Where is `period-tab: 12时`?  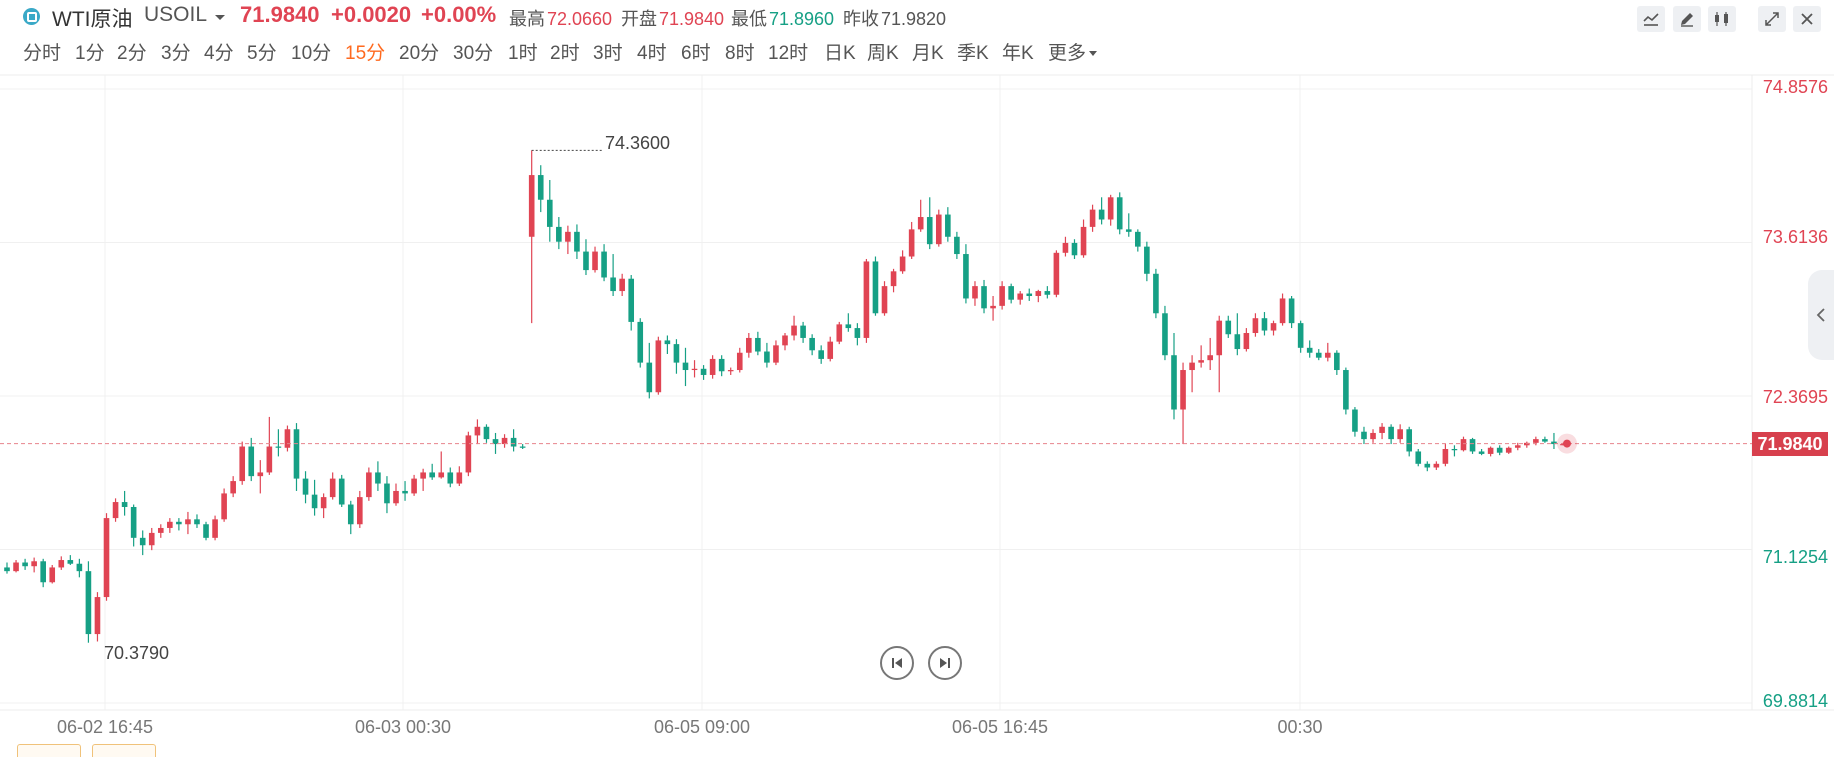
period-tab: 12时 is located at coordinates (788, 53).